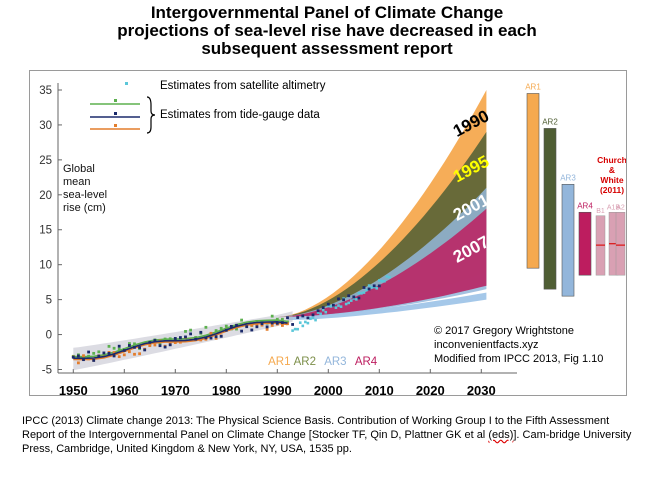  I want to click on y-tick-label: 35, so click(45, 91).